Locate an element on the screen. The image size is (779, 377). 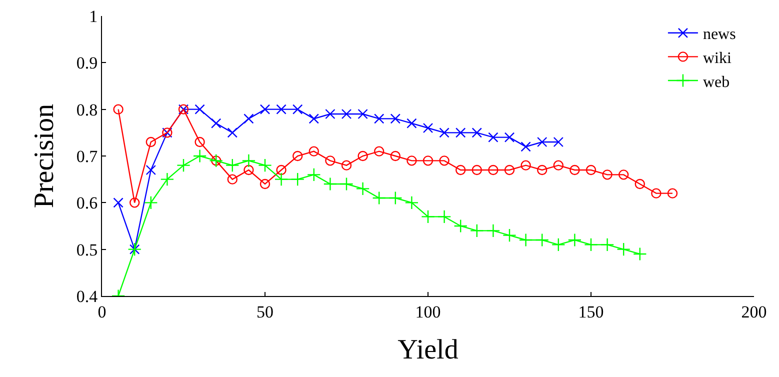
y-tick-label: 0.8 is located at coordinates (87, 110).